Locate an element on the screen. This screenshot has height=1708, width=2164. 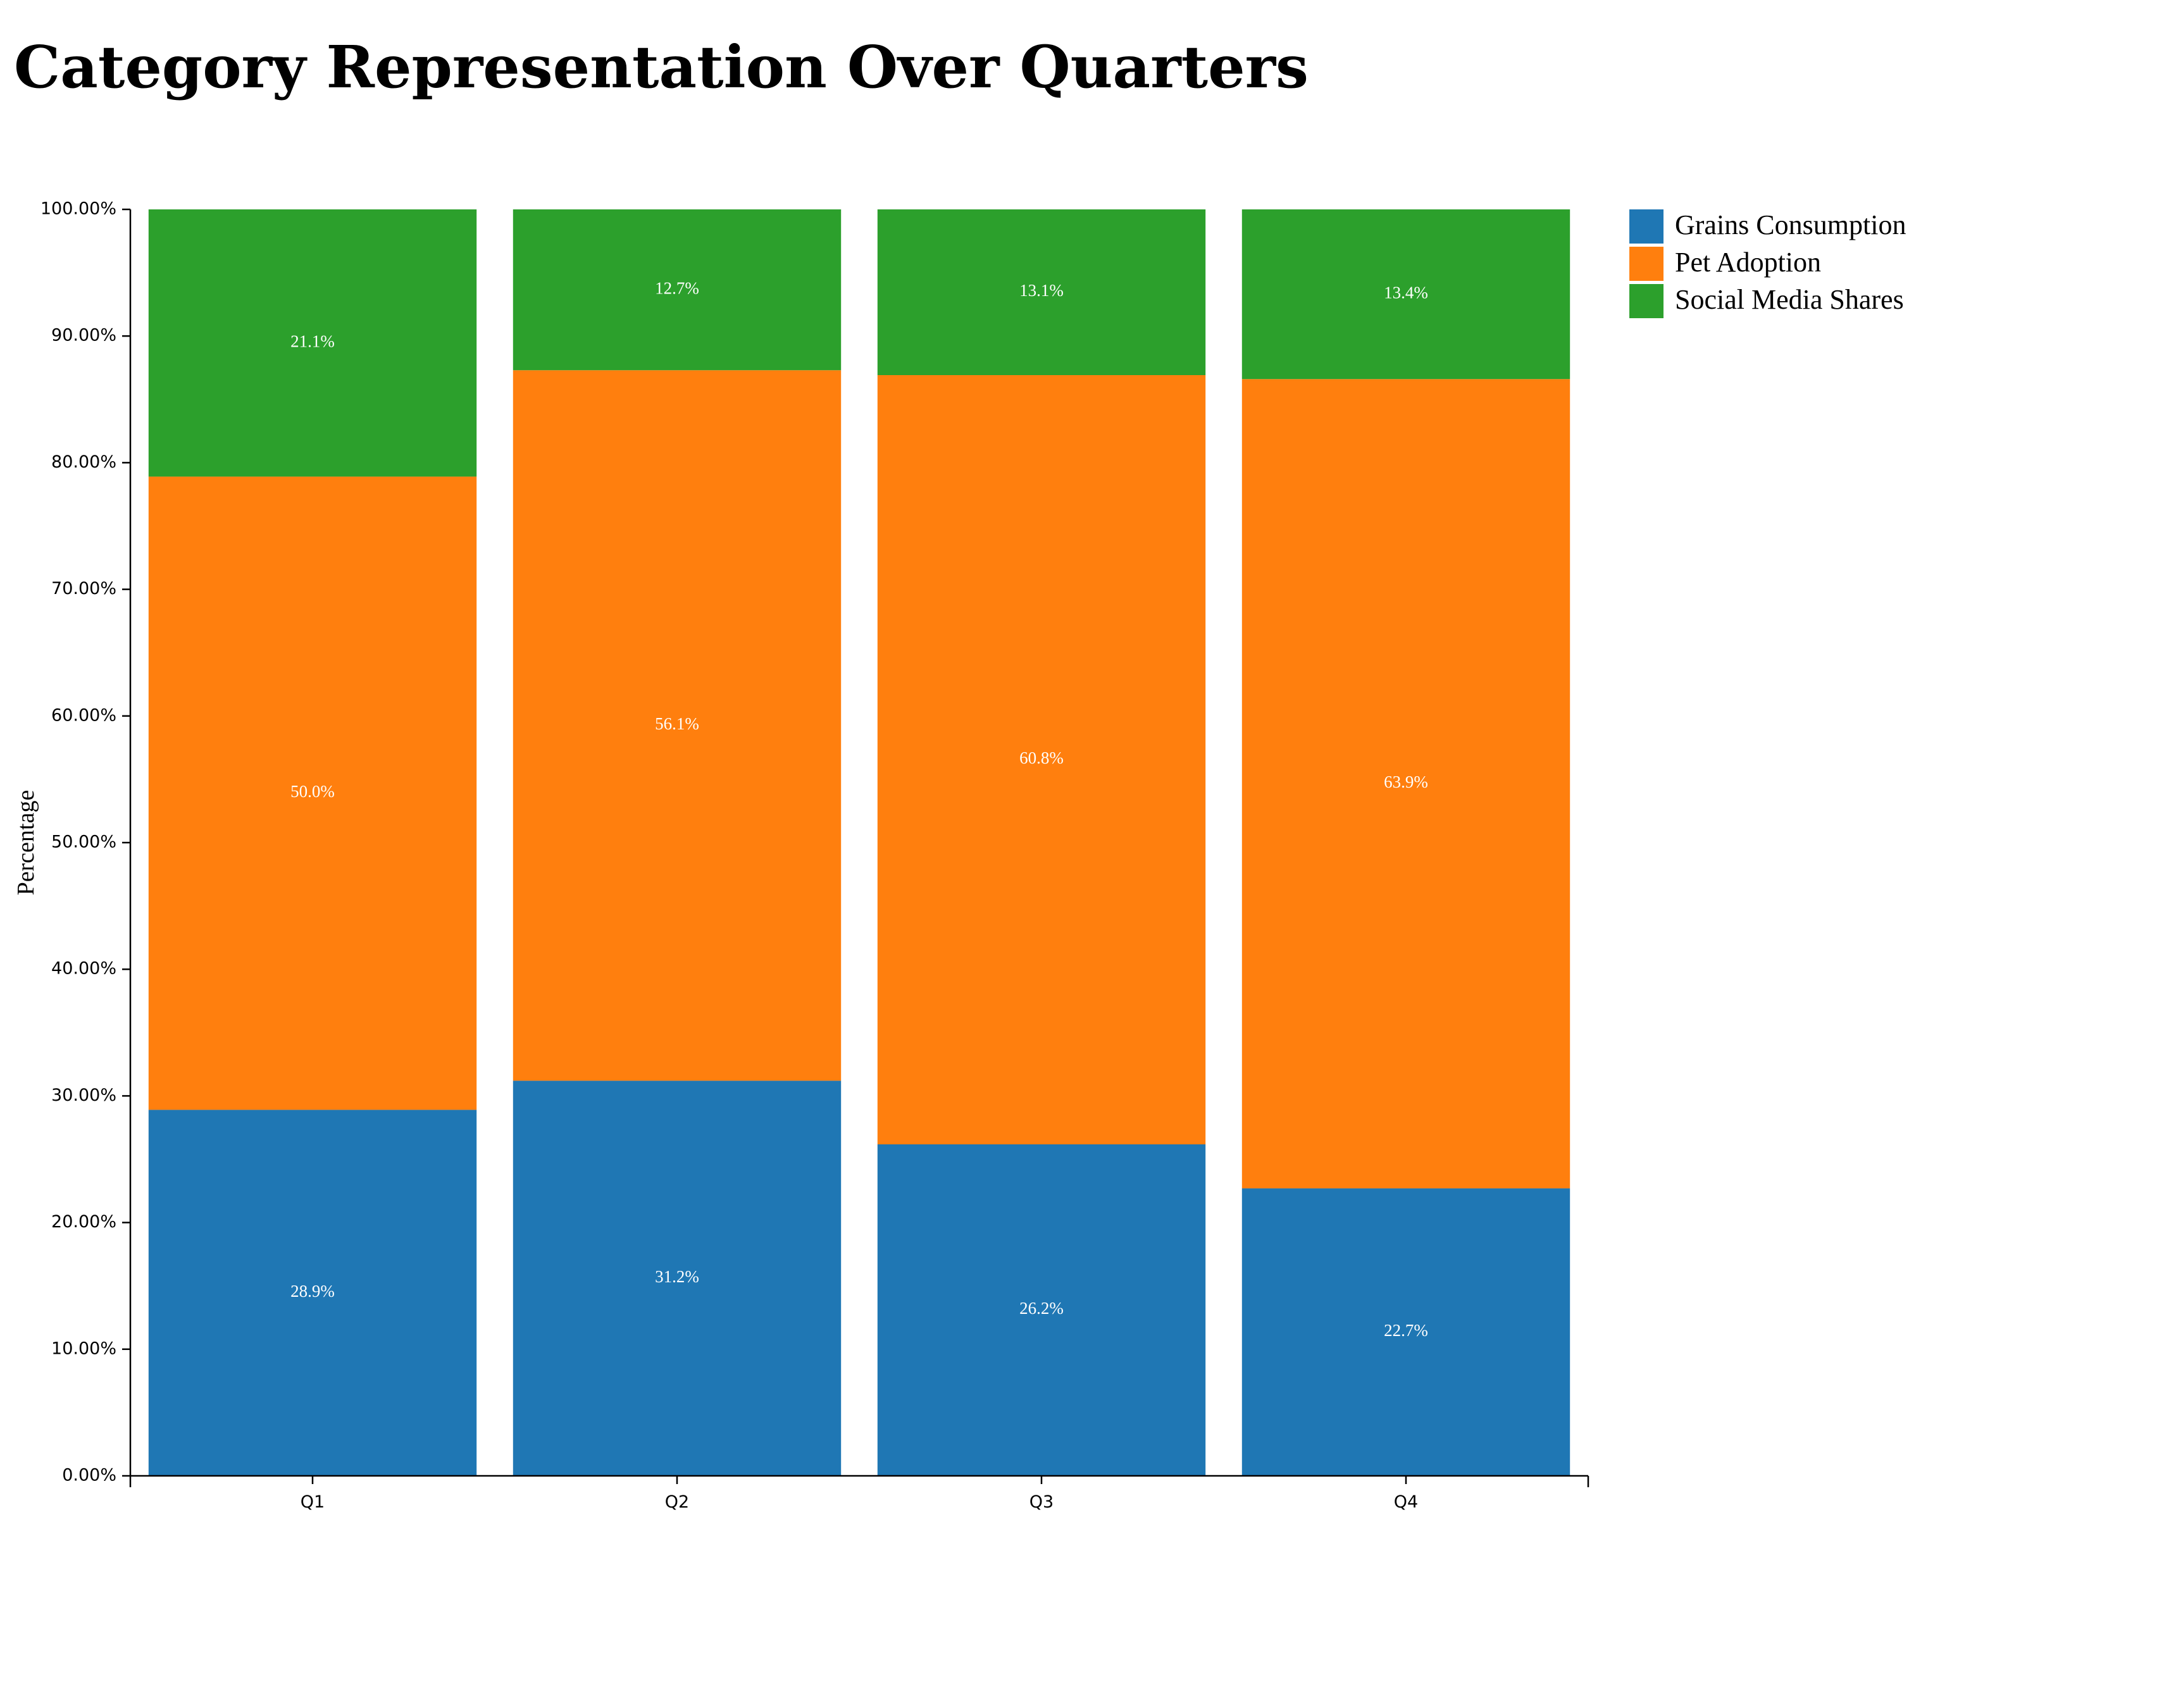
bar-grains-consumption-q2 is located at coordinates (678, 1278).